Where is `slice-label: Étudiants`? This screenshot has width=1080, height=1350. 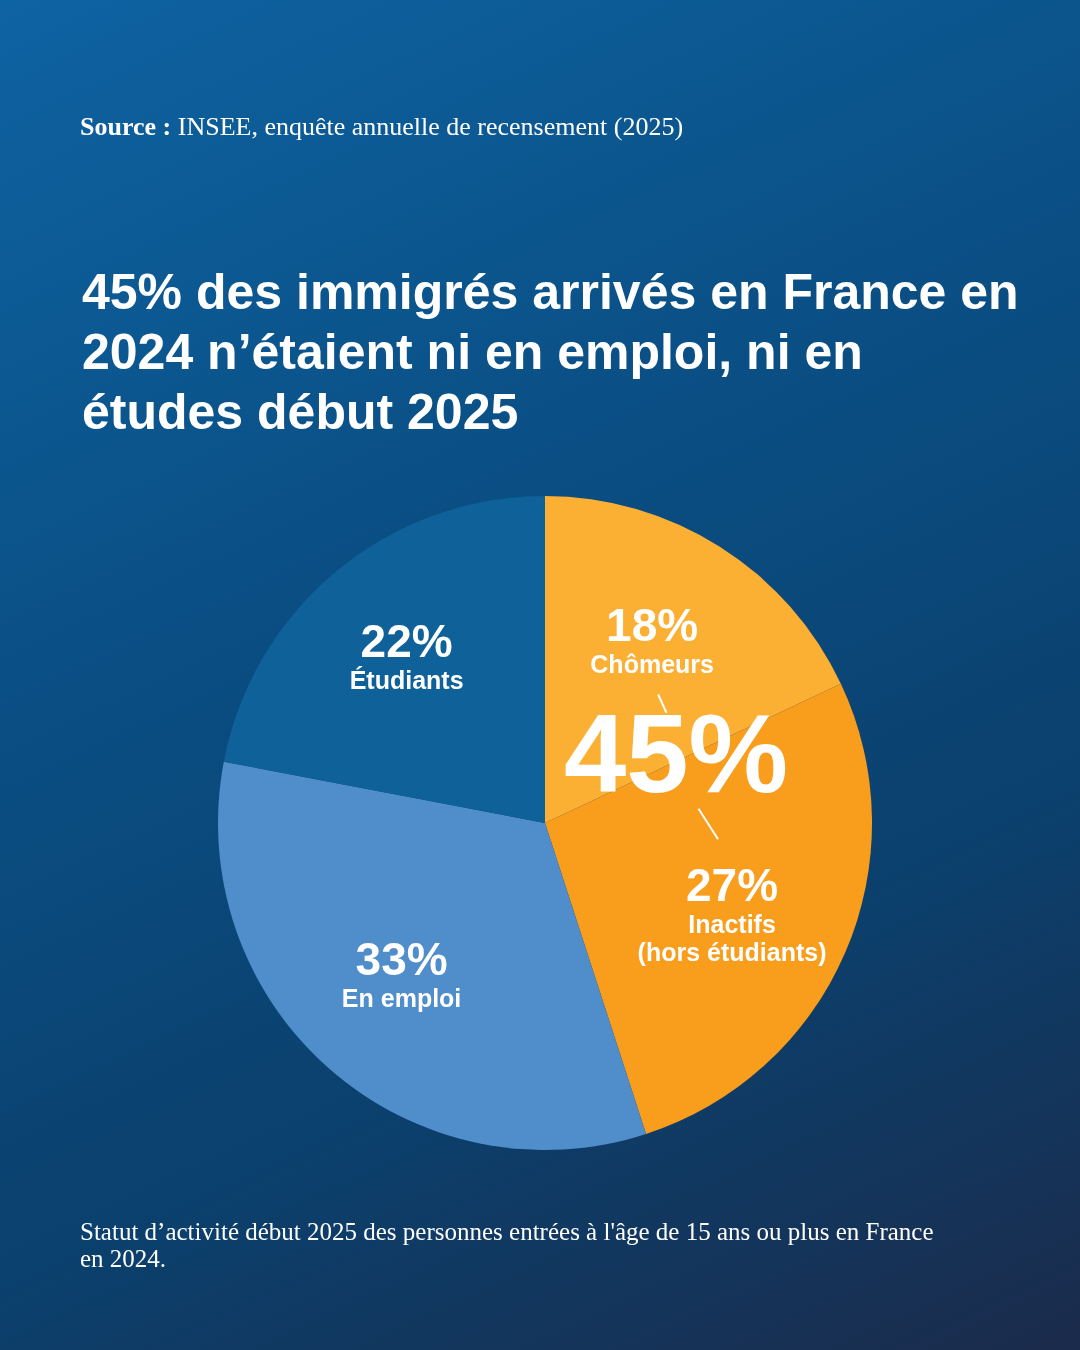 slice-label: Étudiants is located at coordinates (406, 679).